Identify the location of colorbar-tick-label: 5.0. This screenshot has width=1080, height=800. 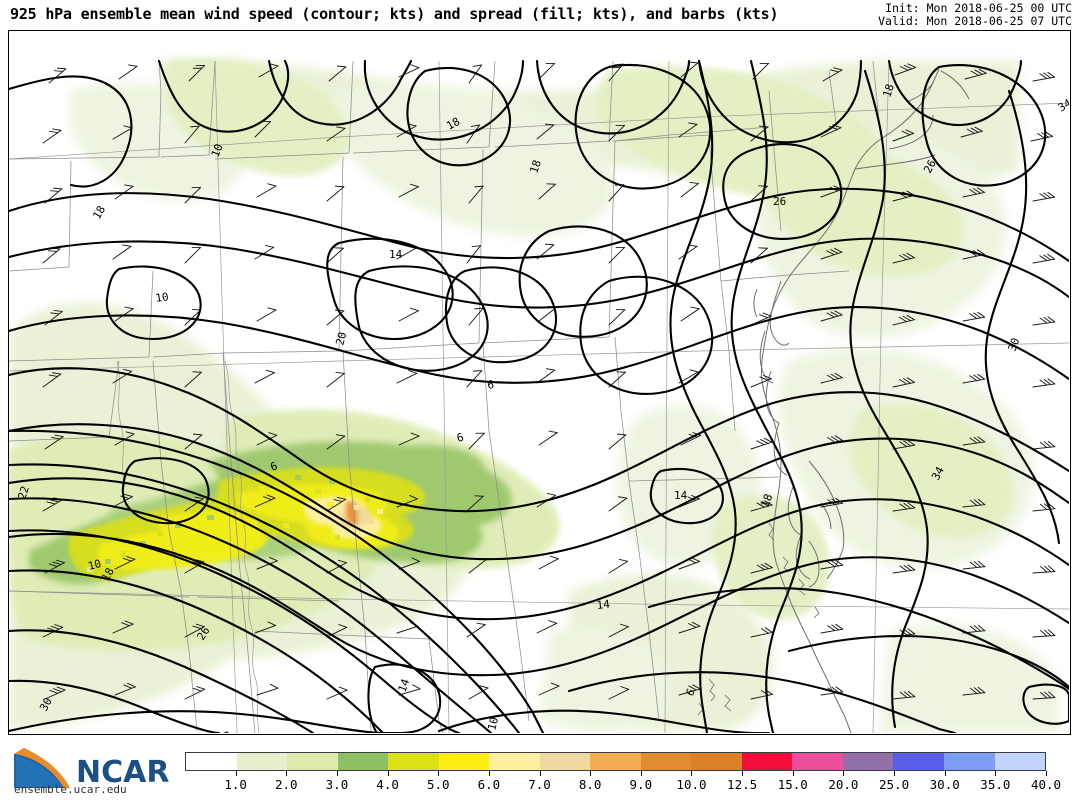
(438, 784).